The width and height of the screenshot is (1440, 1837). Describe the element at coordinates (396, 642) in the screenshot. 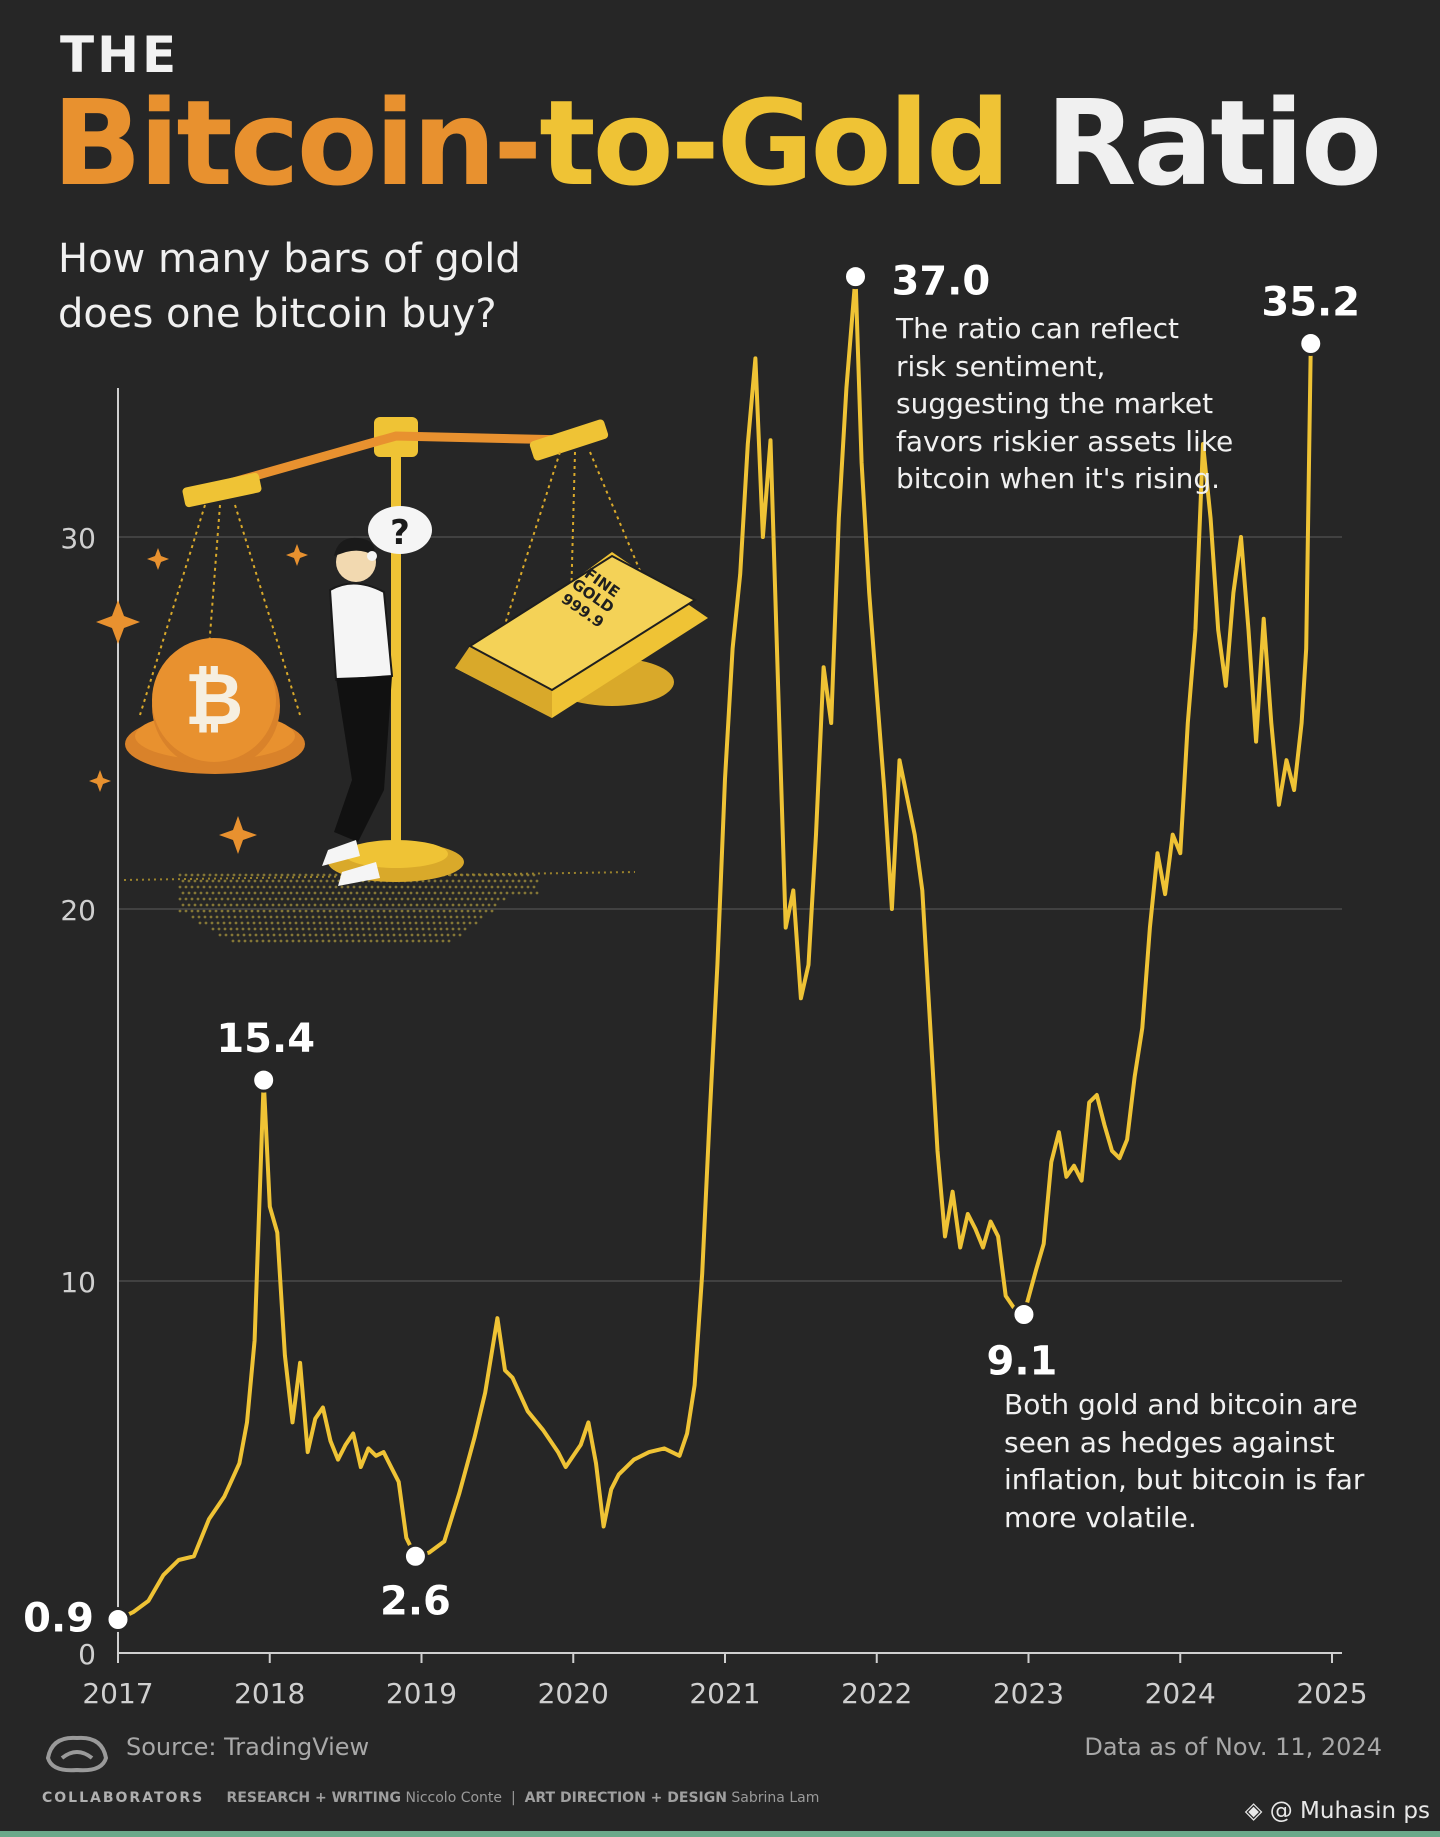

I see `scale-pole` at that location.